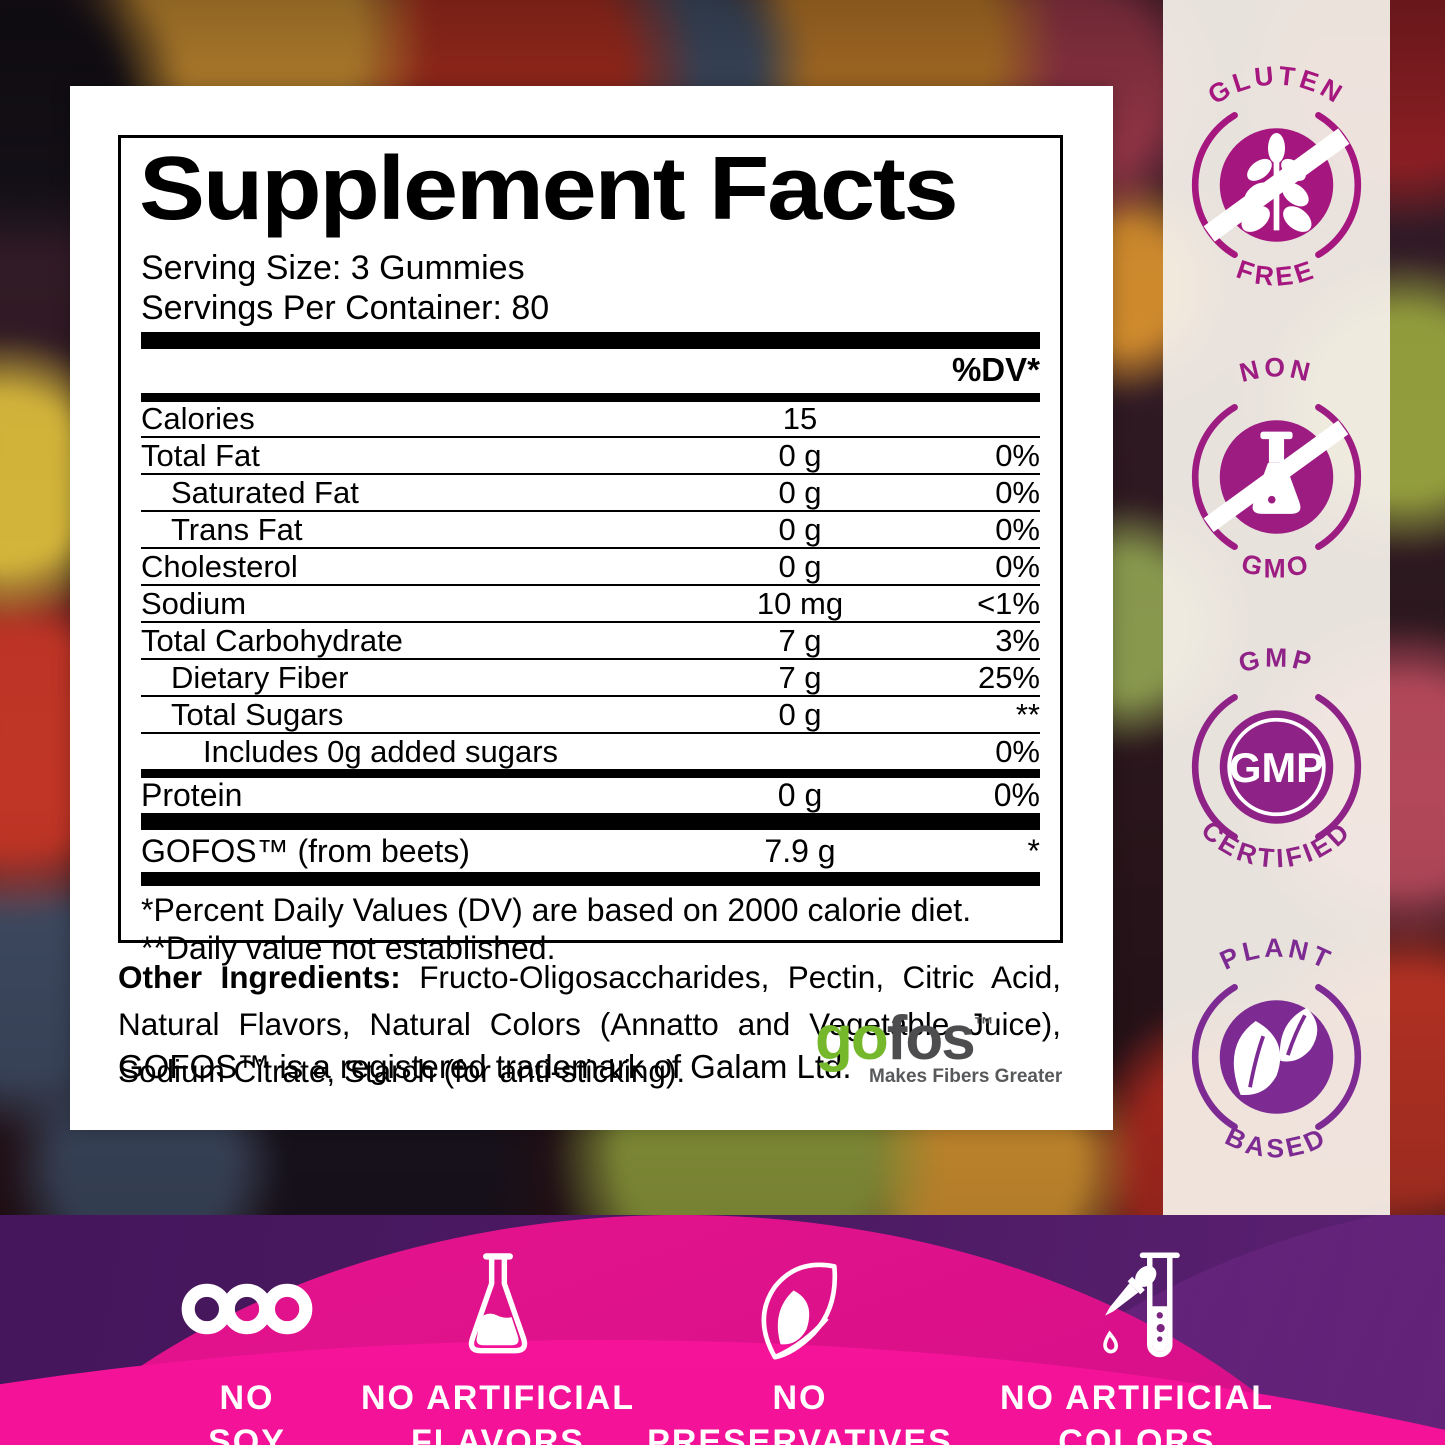 Image resolution: width=1445 pixels, height=1445 pixels. I want to click on table-row: Sodium 10 mg <1%, so click(590, 602).